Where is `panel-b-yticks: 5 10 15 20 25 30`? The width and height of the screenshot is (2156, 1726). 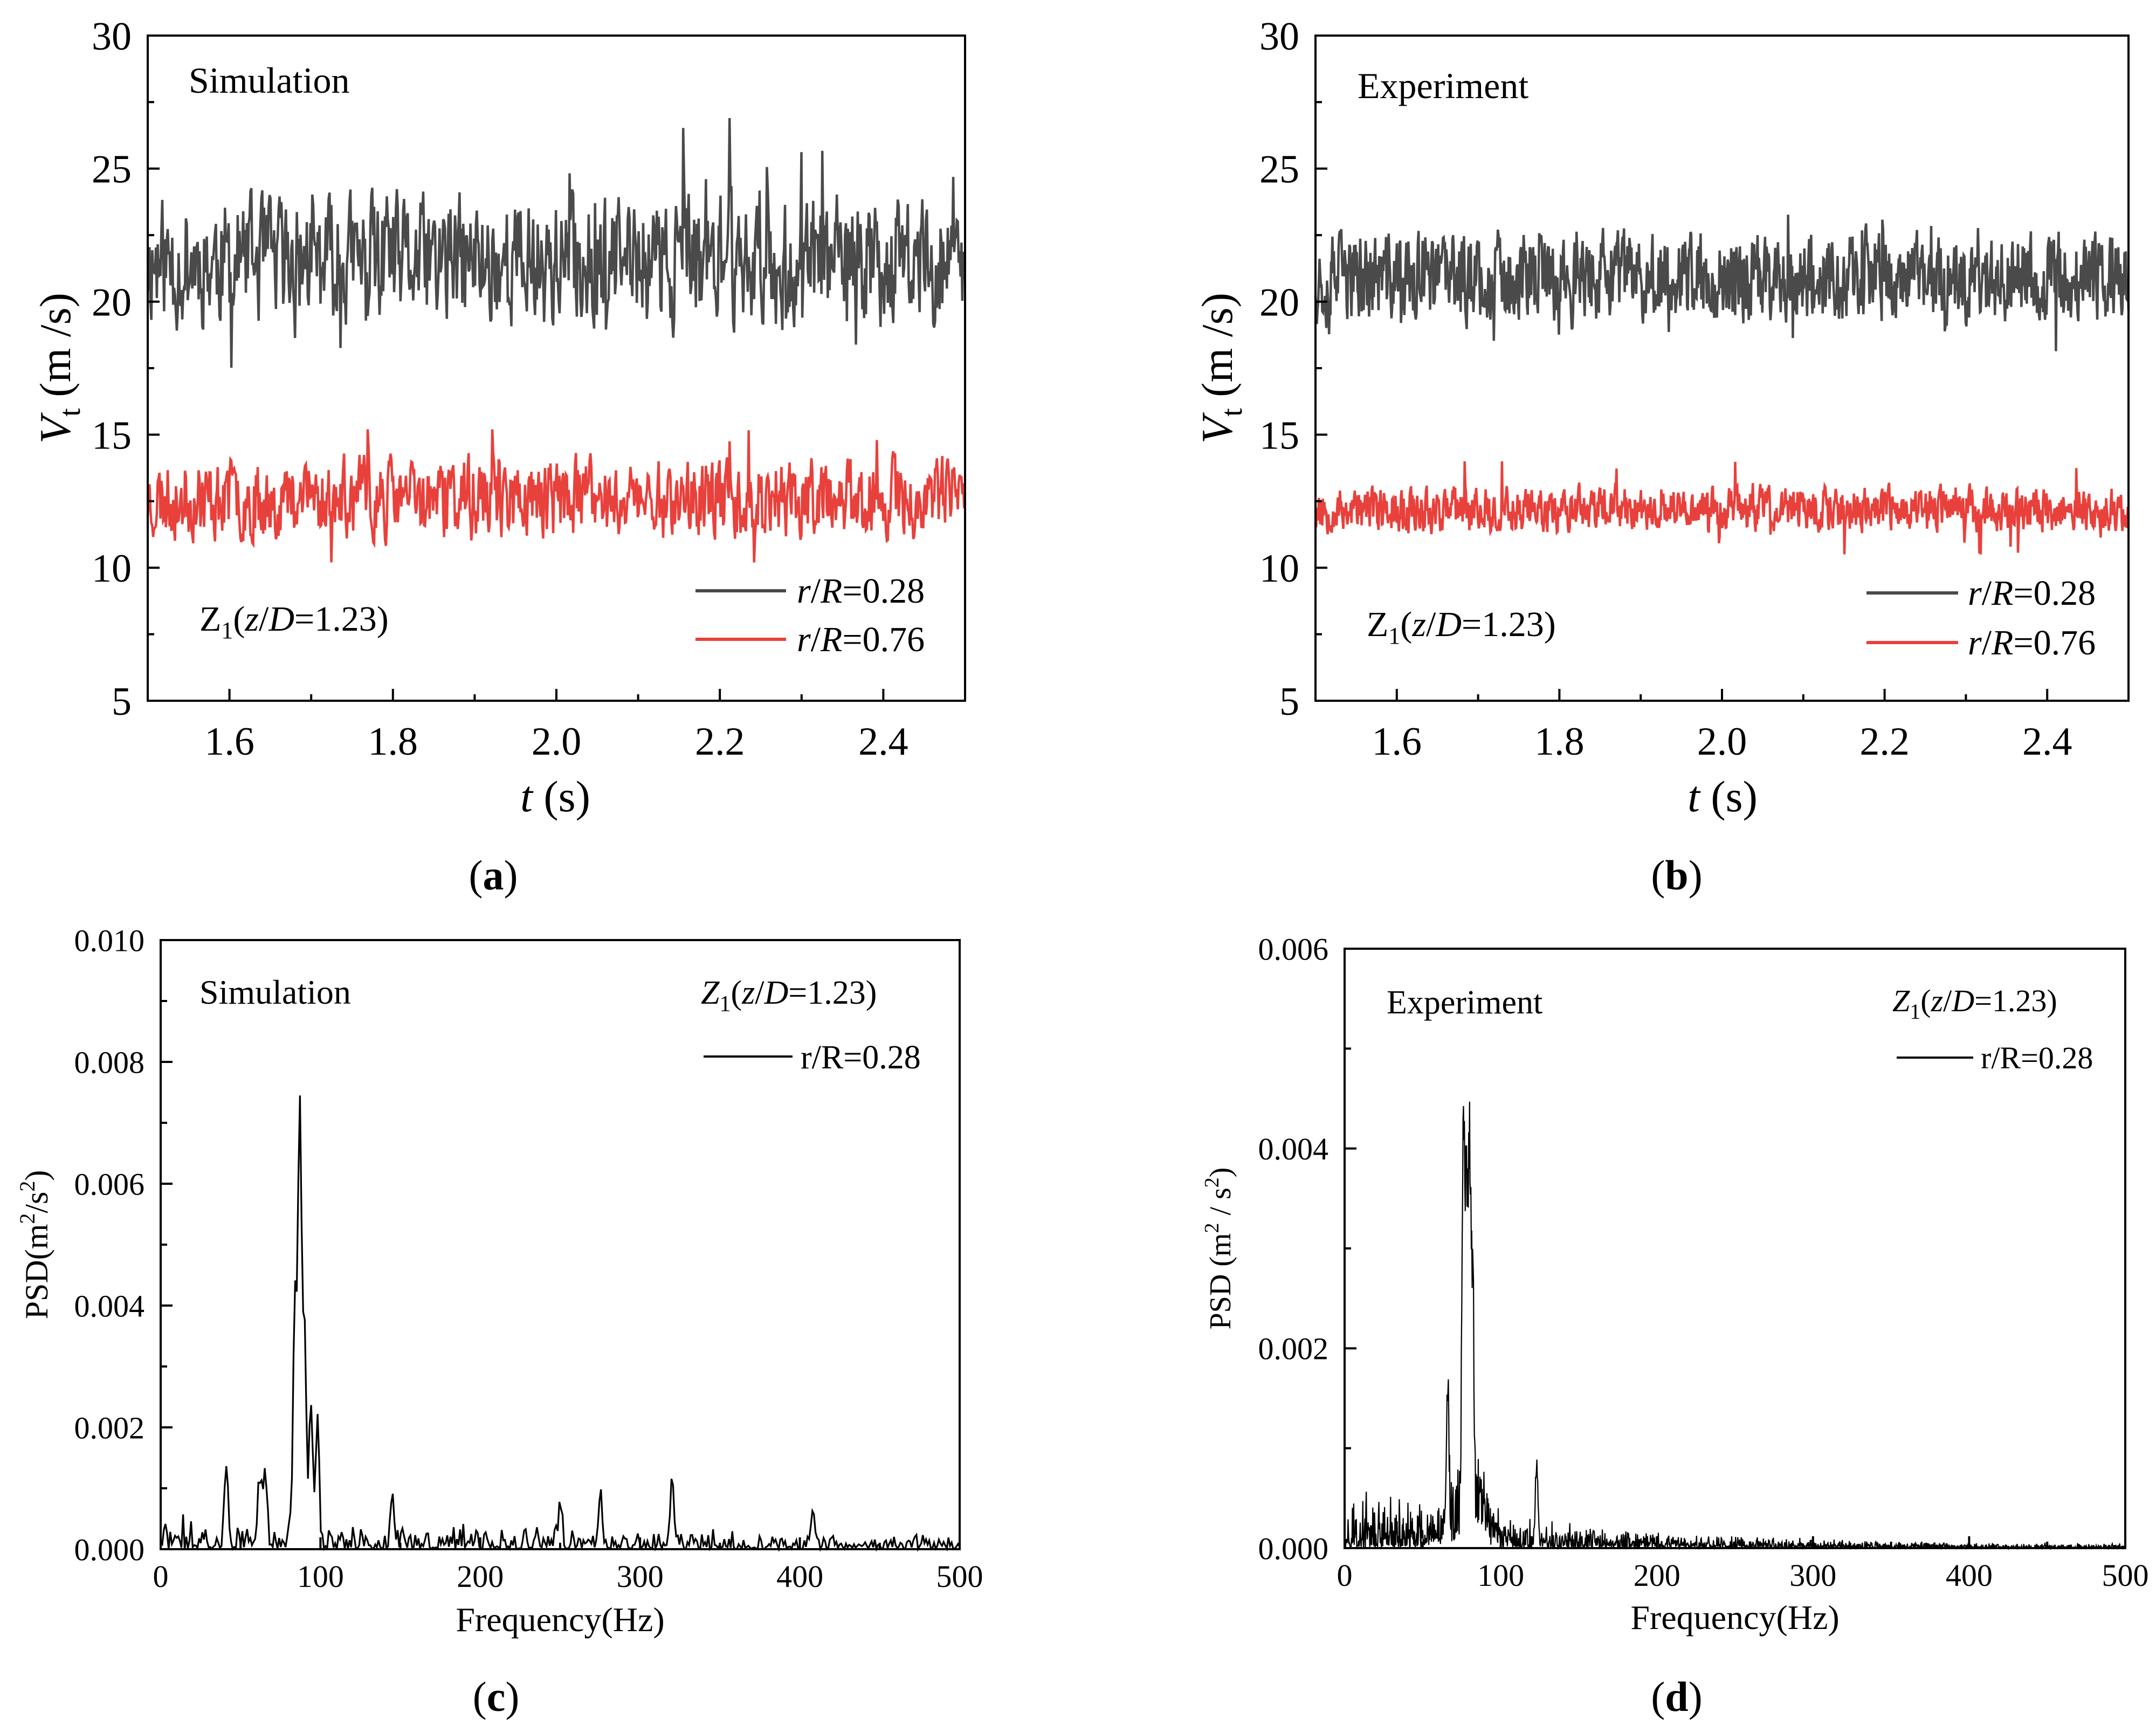
panel-b-yticks: 5 10 15 20 25 30 is located at coordinates (1293, 370).